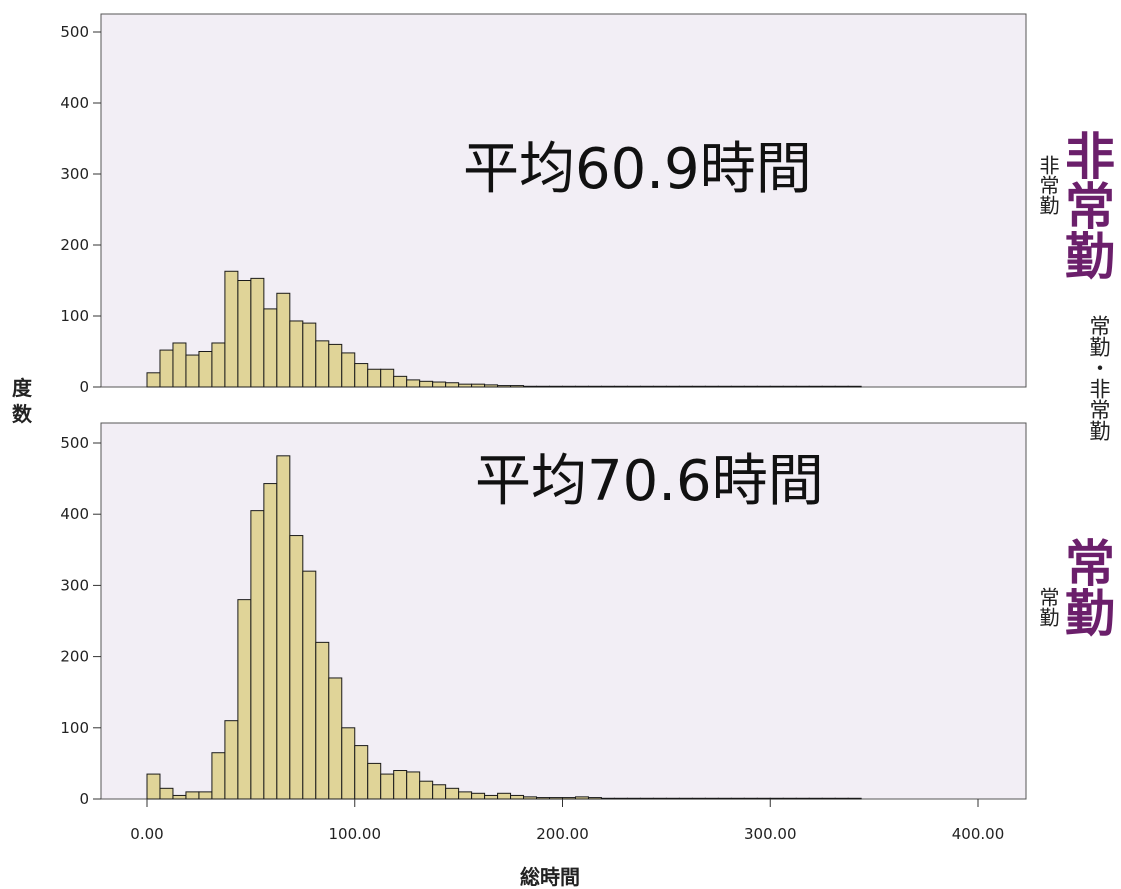  Describe the element at coordinates (1086, 205) in the screenshot. I see `row-label-big-part-time: 非常勤` at that location.